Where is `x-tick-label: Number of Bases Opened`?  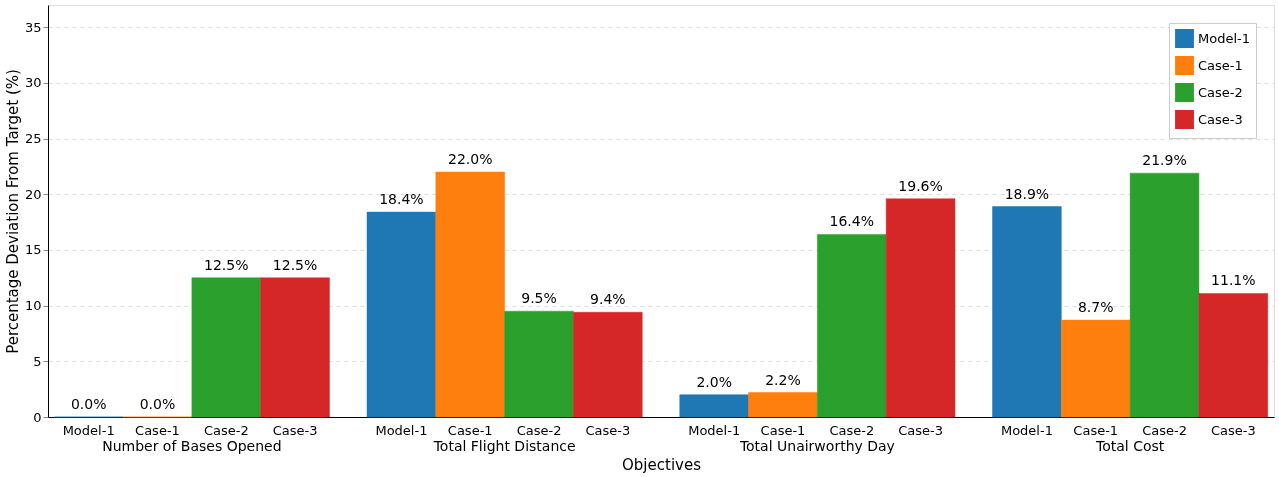
x-tick-label: Number of Bases Opened is located at coordinates (192, 445).